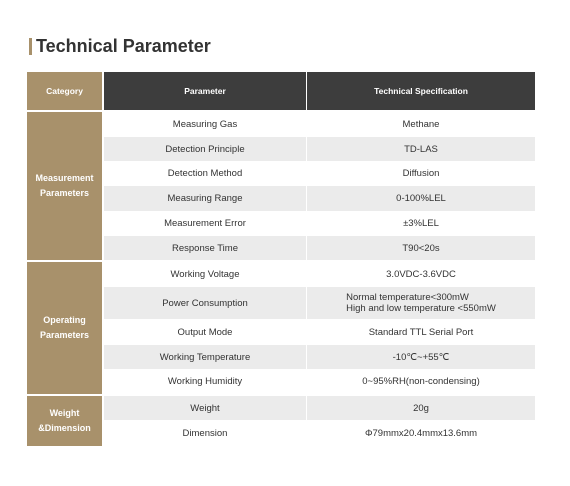 The height and width of the screenshot is (486, 570). What do you see at coordinates (205, 433) in the screenshot?
I see `parameter-name: Dimension` at bounding box center [205, 433].